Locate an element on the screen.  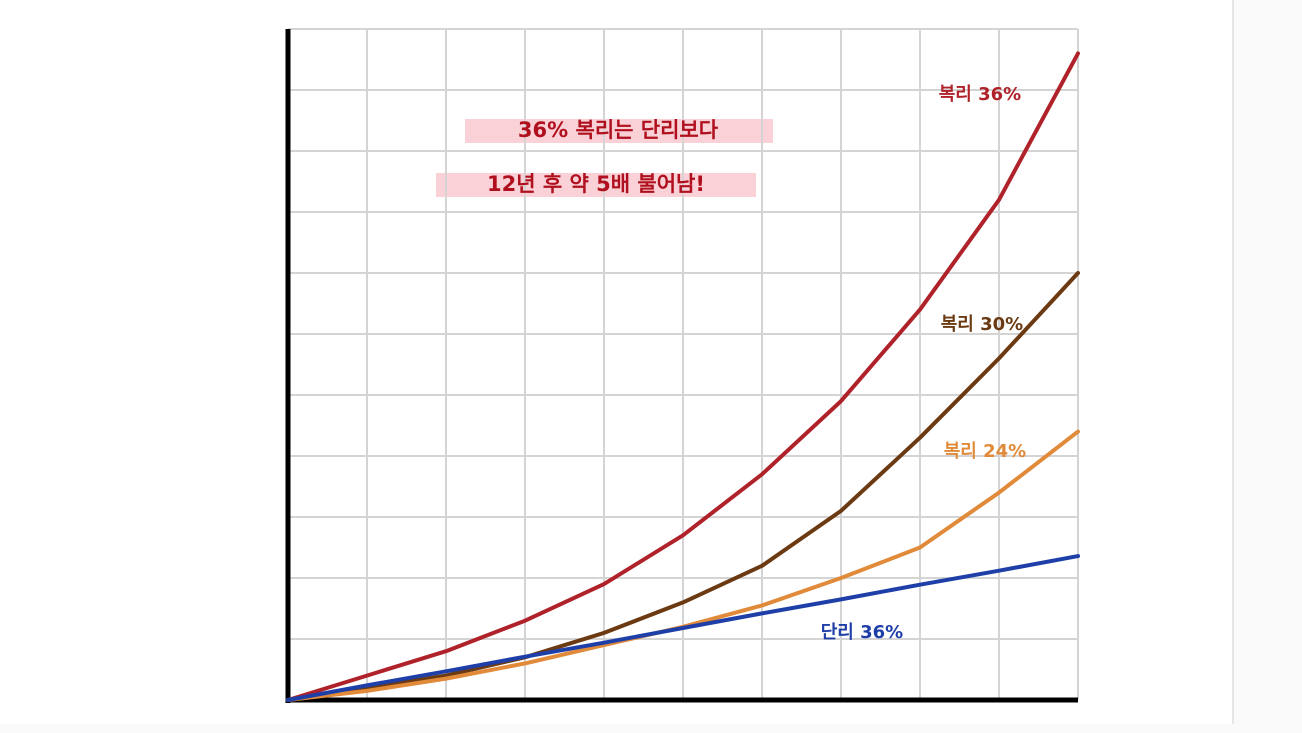
annotation: 12년 후 약 5배 불어남! is located at coordinates (596, 184).